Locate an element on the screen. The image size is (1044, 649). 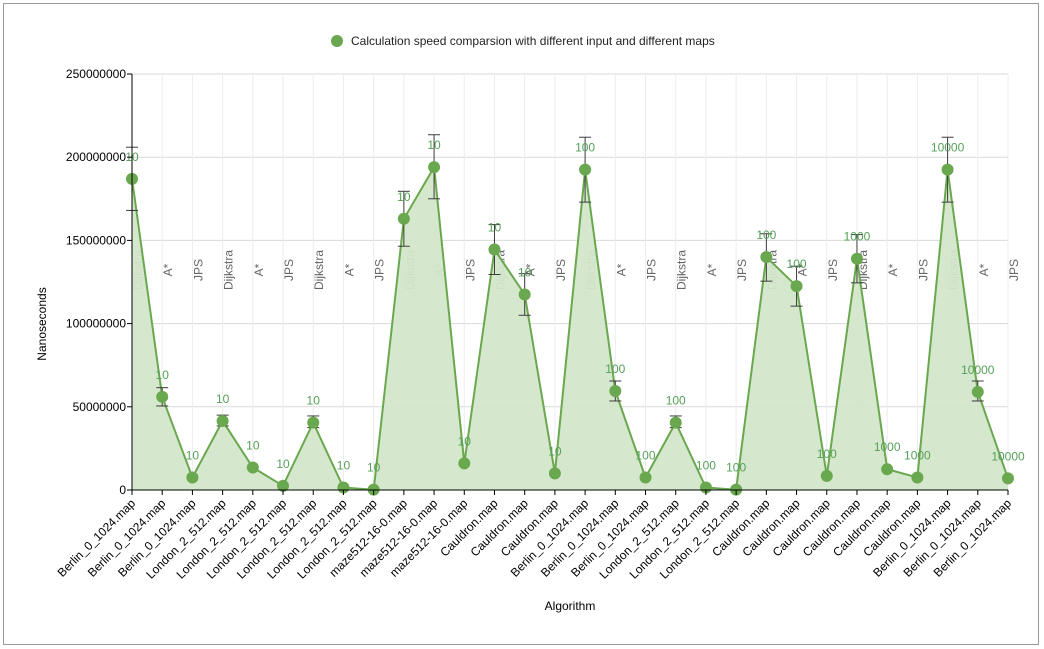
y-tick-label: 50000000 is located at coordinates (100, 407).